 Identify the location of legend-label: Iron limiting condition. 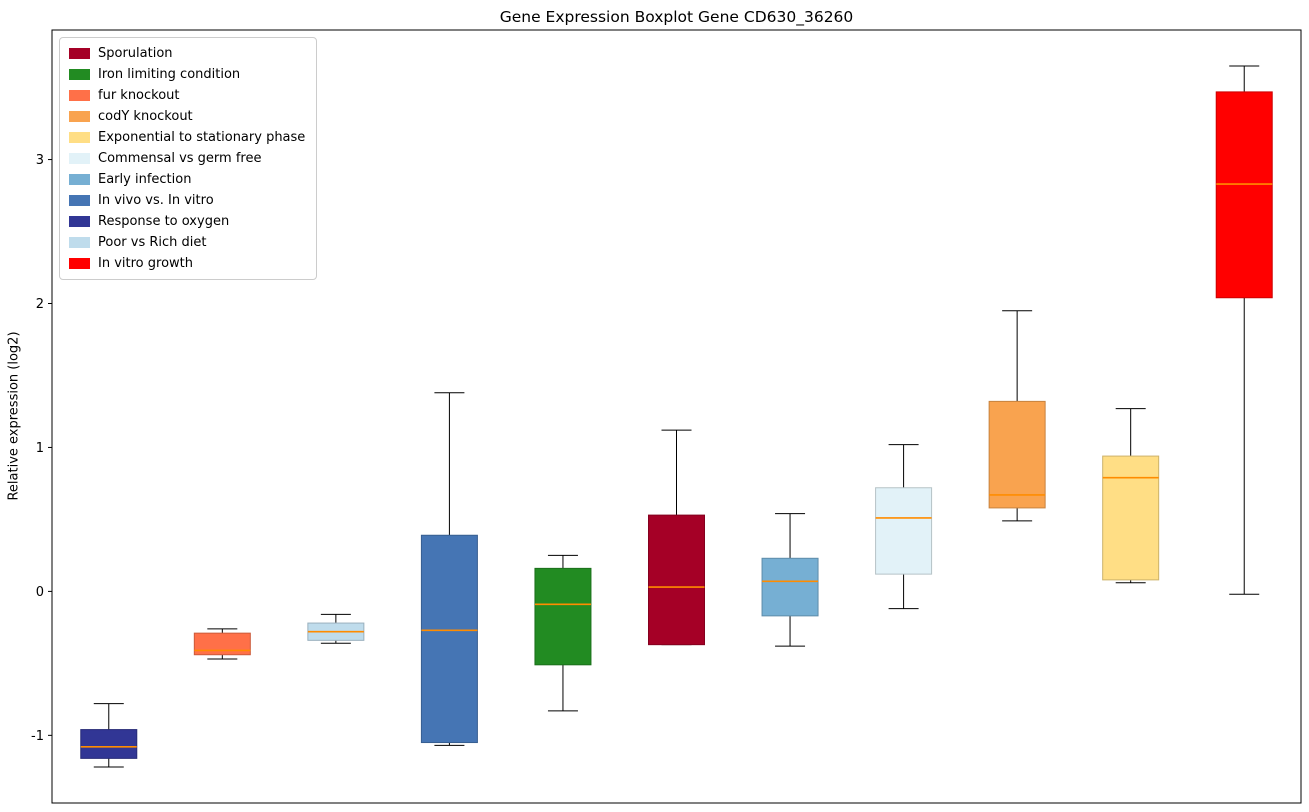
(169, 74).